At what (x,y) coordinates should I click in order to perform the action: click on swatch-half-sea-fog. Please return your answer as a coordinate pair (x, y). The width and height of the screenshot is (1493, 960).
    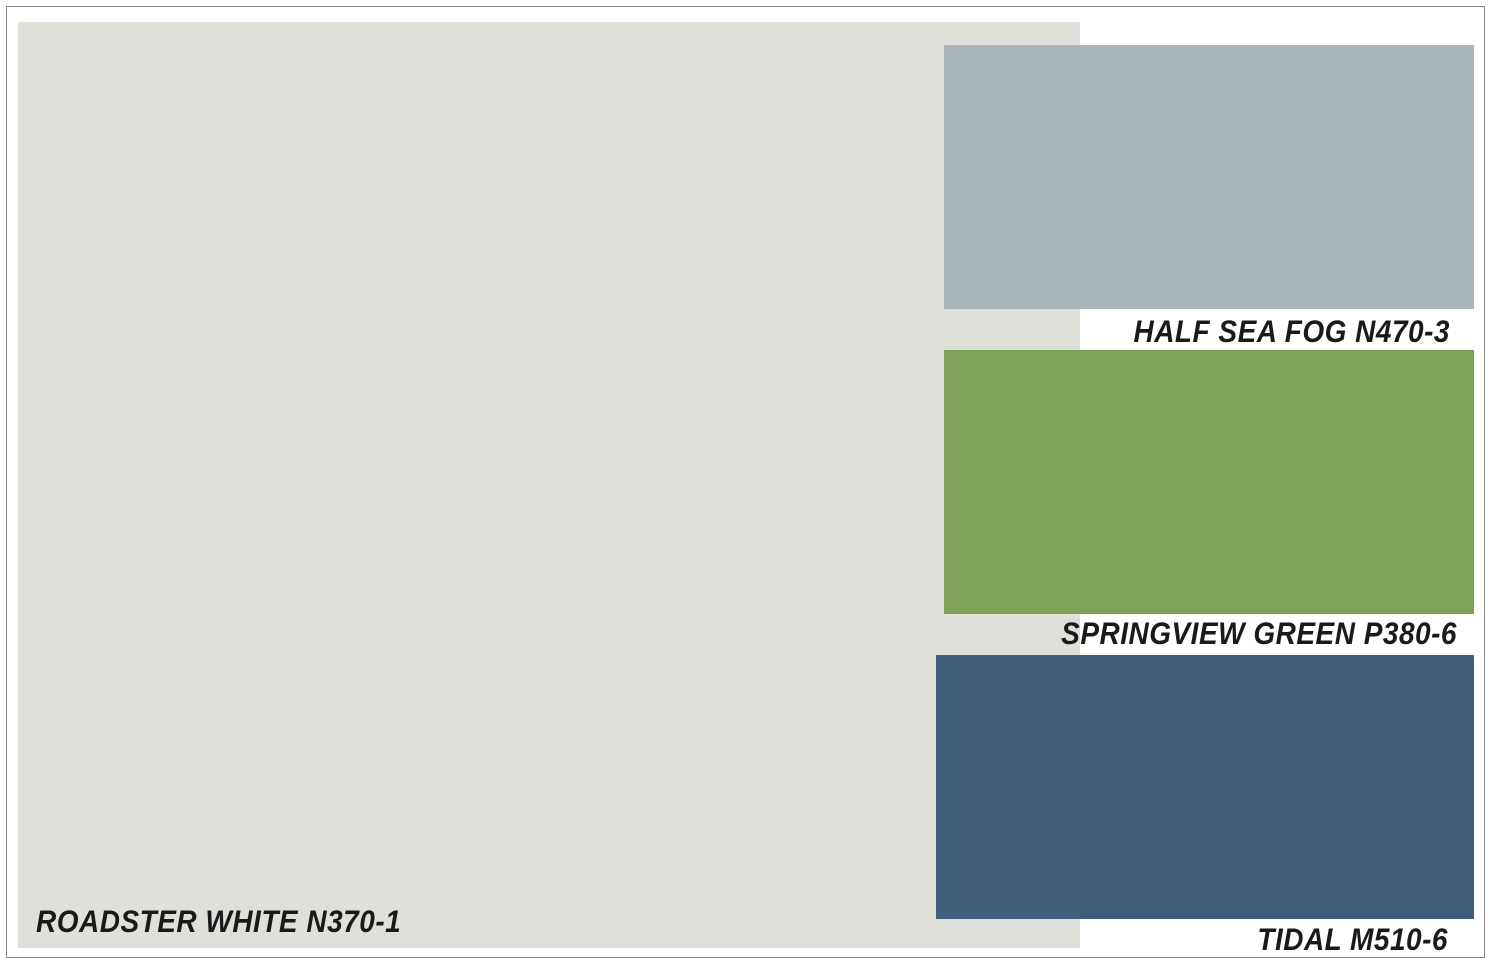
    Looking at the image, I should click on (1209, 177).